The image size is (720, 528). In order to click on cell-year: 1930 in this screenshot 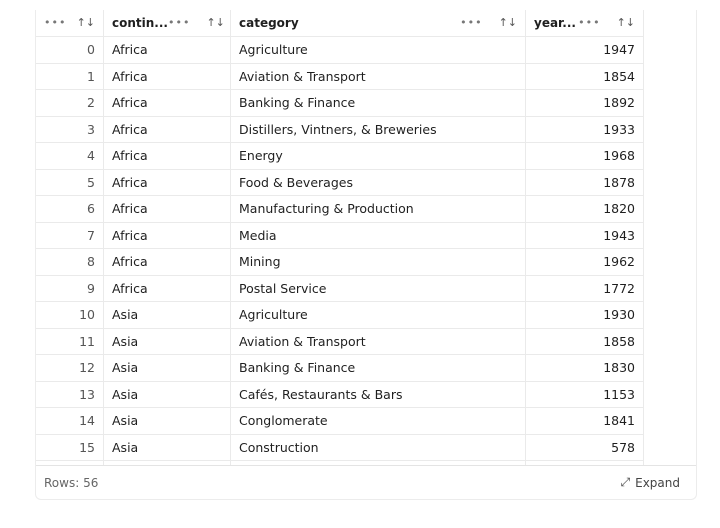, I will do `click(585, 315)`.